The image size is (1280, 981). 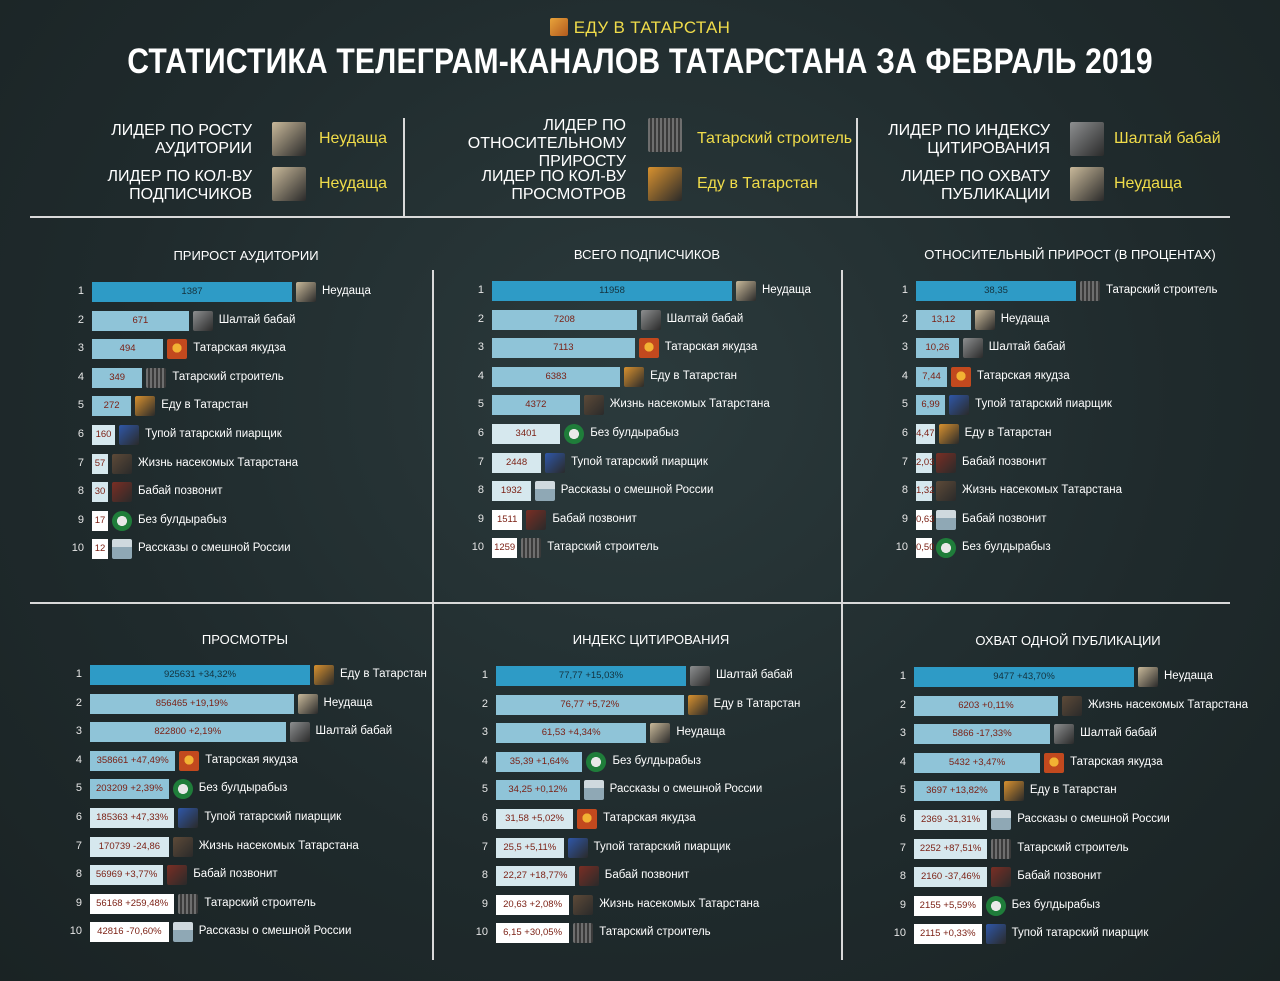 I want to click on bar: 31,58 +5,02%, so click(x=535, y=819).